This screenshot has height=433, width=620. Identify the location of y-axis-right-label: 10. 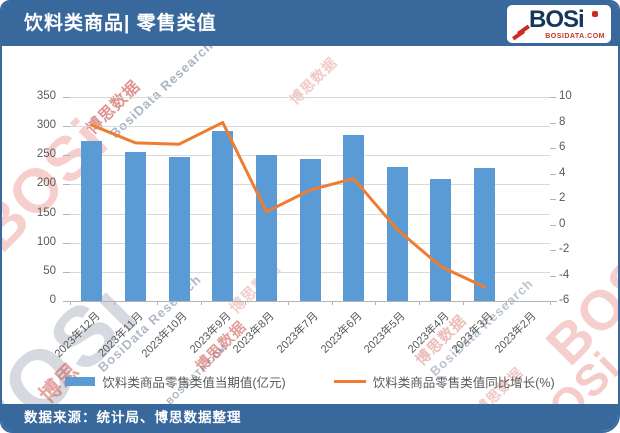
(565, 96).